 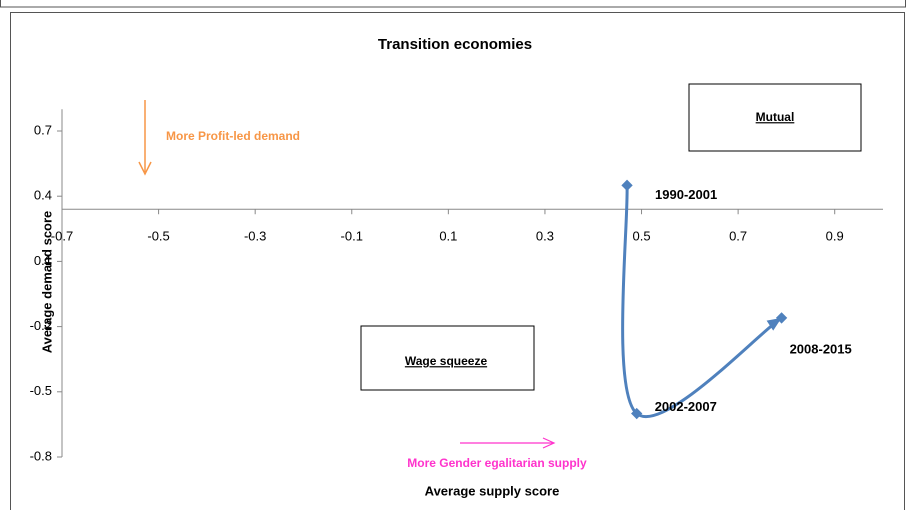 I want to click on point-label: 2002-2007, so click(x=686, y=406).